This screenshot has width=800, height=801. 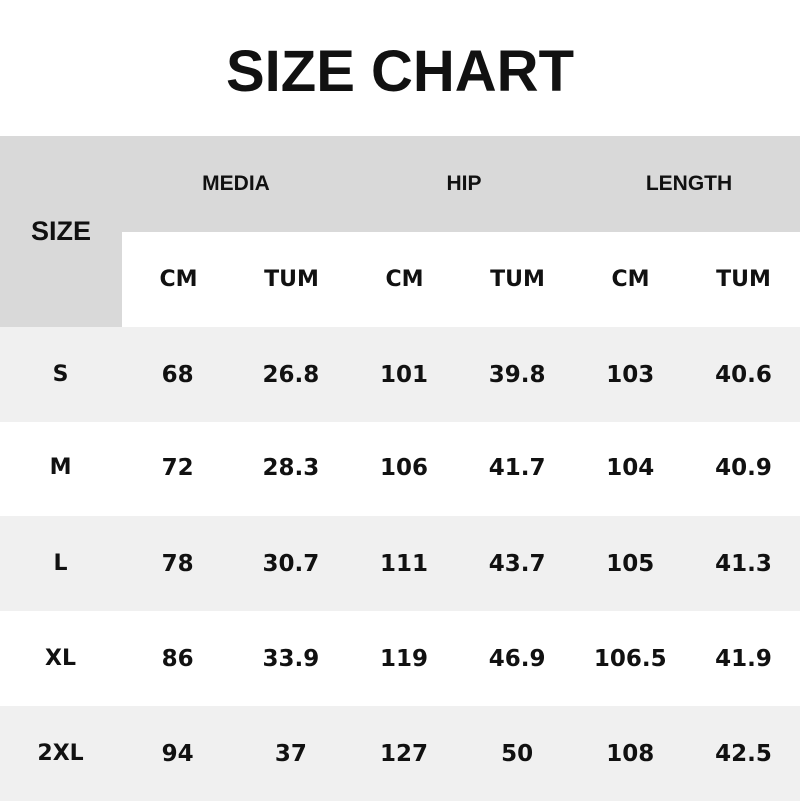 What do you see at coordinates (743, 658) in the screenshot?
I see `table-cell: 41.9` at bounding box center [743, 658].